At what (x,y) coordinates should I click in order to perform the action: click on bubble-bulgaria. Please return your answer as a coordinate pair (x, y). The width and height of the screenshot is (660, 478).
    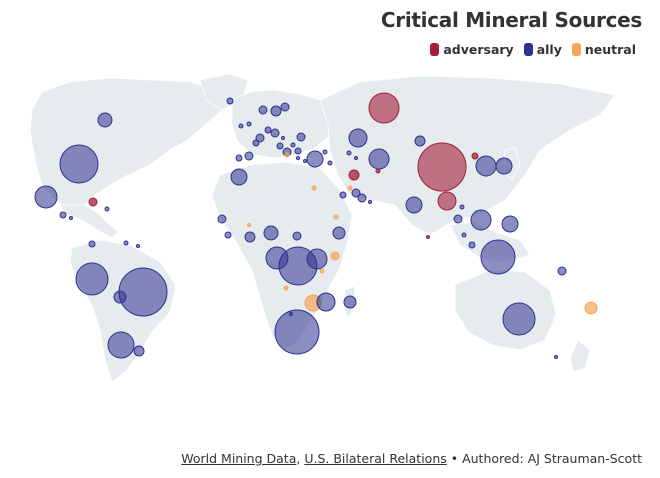
    Looking at the image, I should click on (298, 158).